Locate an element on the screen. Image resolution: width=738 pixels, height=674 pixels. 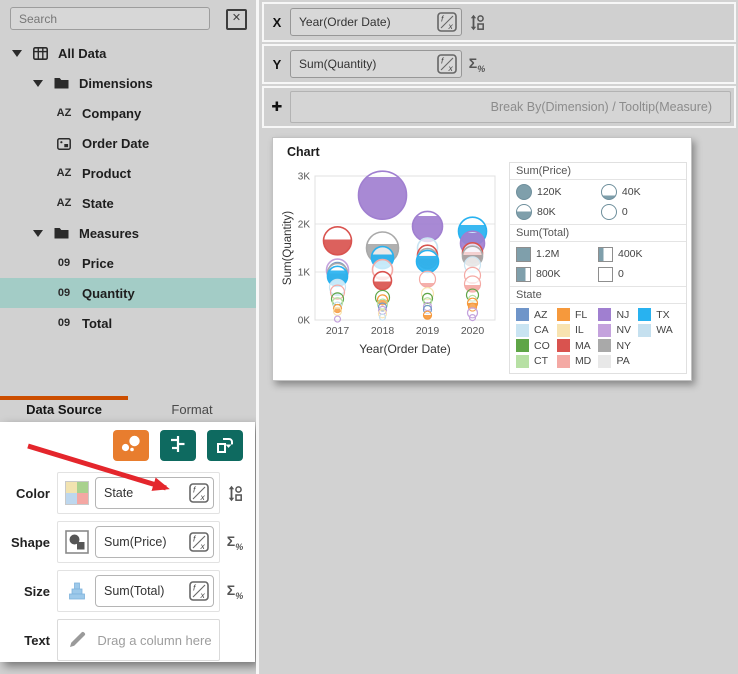
close-icon: ✕ is located at coordinates (236, 19).